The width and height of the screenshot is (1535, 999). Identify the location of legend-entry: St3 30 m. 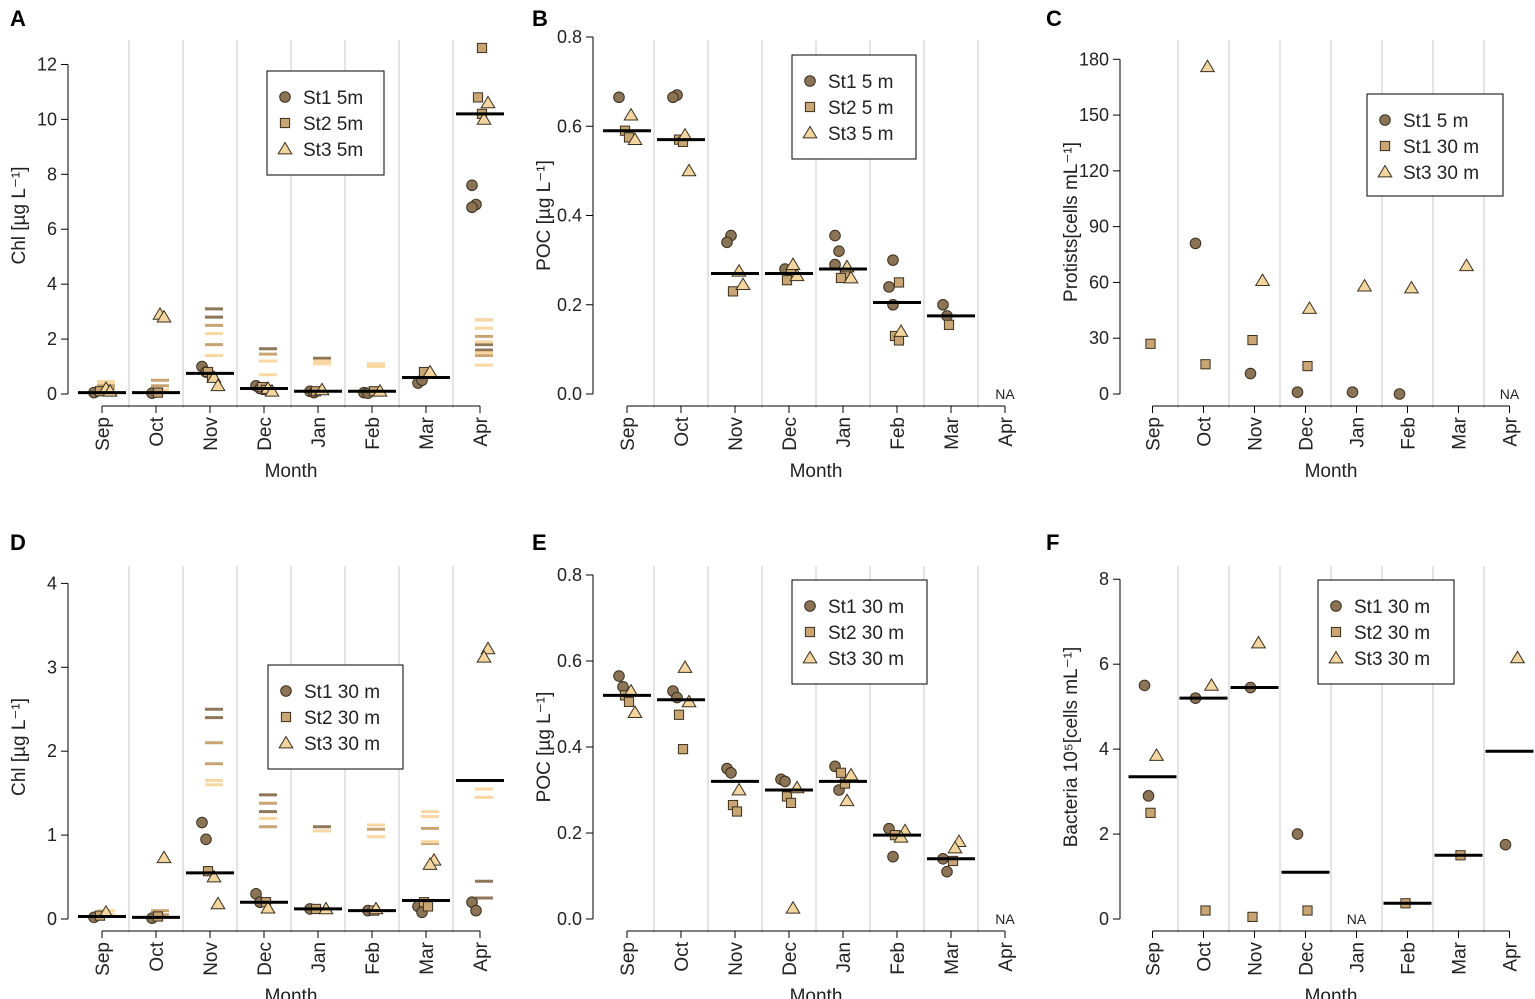
(342, 744).